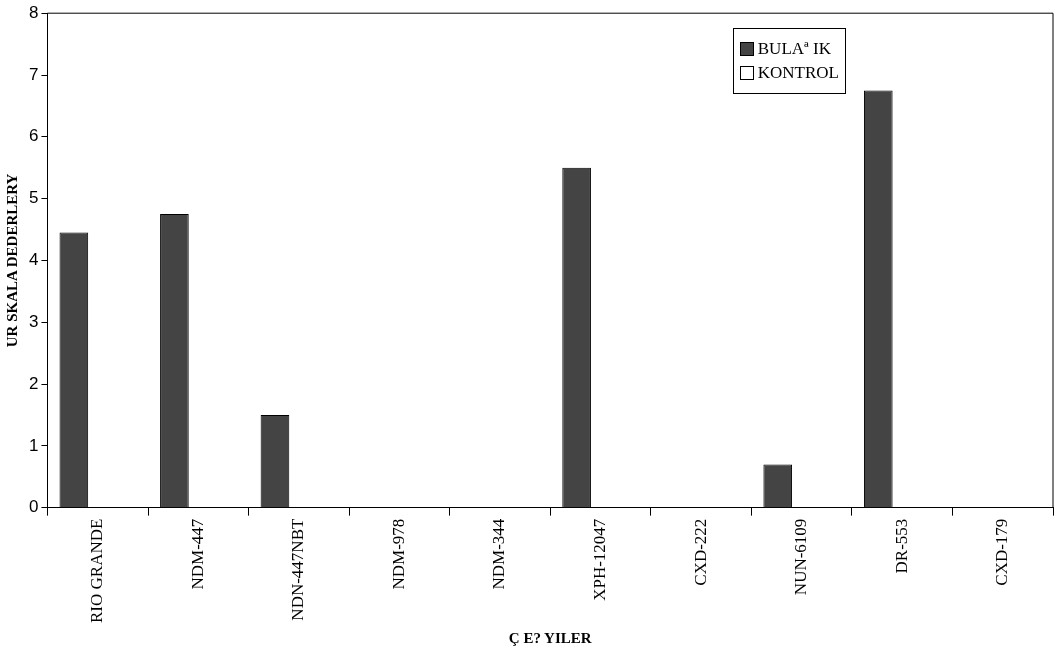  I want to click on y-tick-label: 5, so click(33, 198).